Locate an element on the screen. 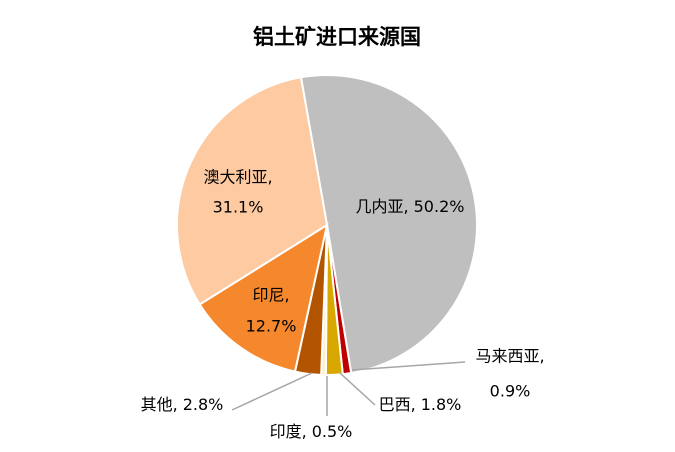 The height and width of the screenshot is (452, 675). data-label-category: 澳大利亚, is located at coordinates (237, 177).